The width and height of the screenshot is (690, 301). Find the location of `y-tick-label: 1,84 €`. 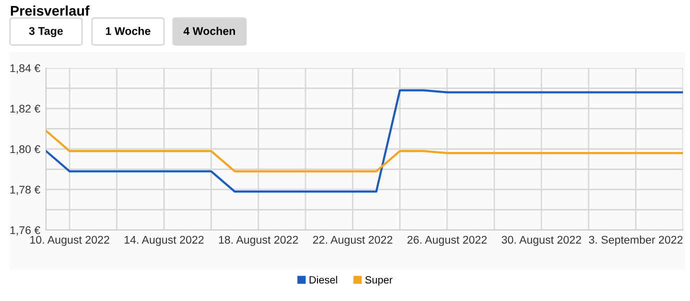

y-tick-label: 1,84 € is located at coordinates (25, 69).